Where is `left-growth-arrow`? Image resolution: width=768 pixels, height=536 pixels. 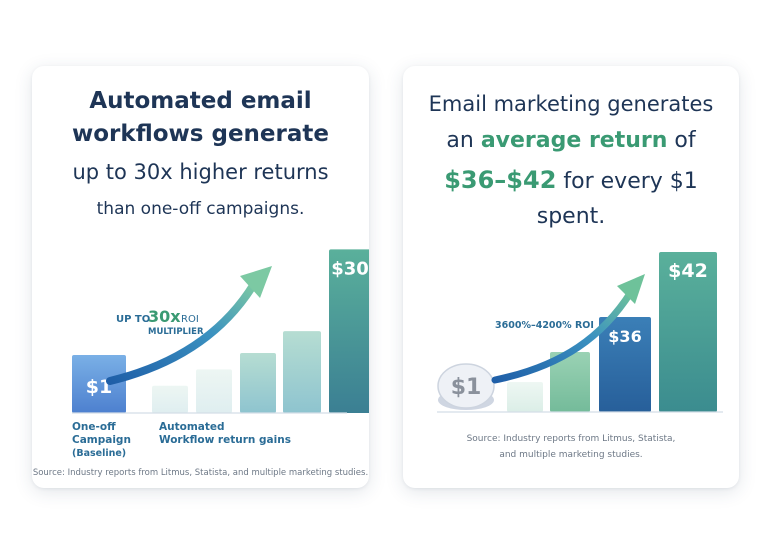
left-growth-arrow is located at coordinates (182, 332).